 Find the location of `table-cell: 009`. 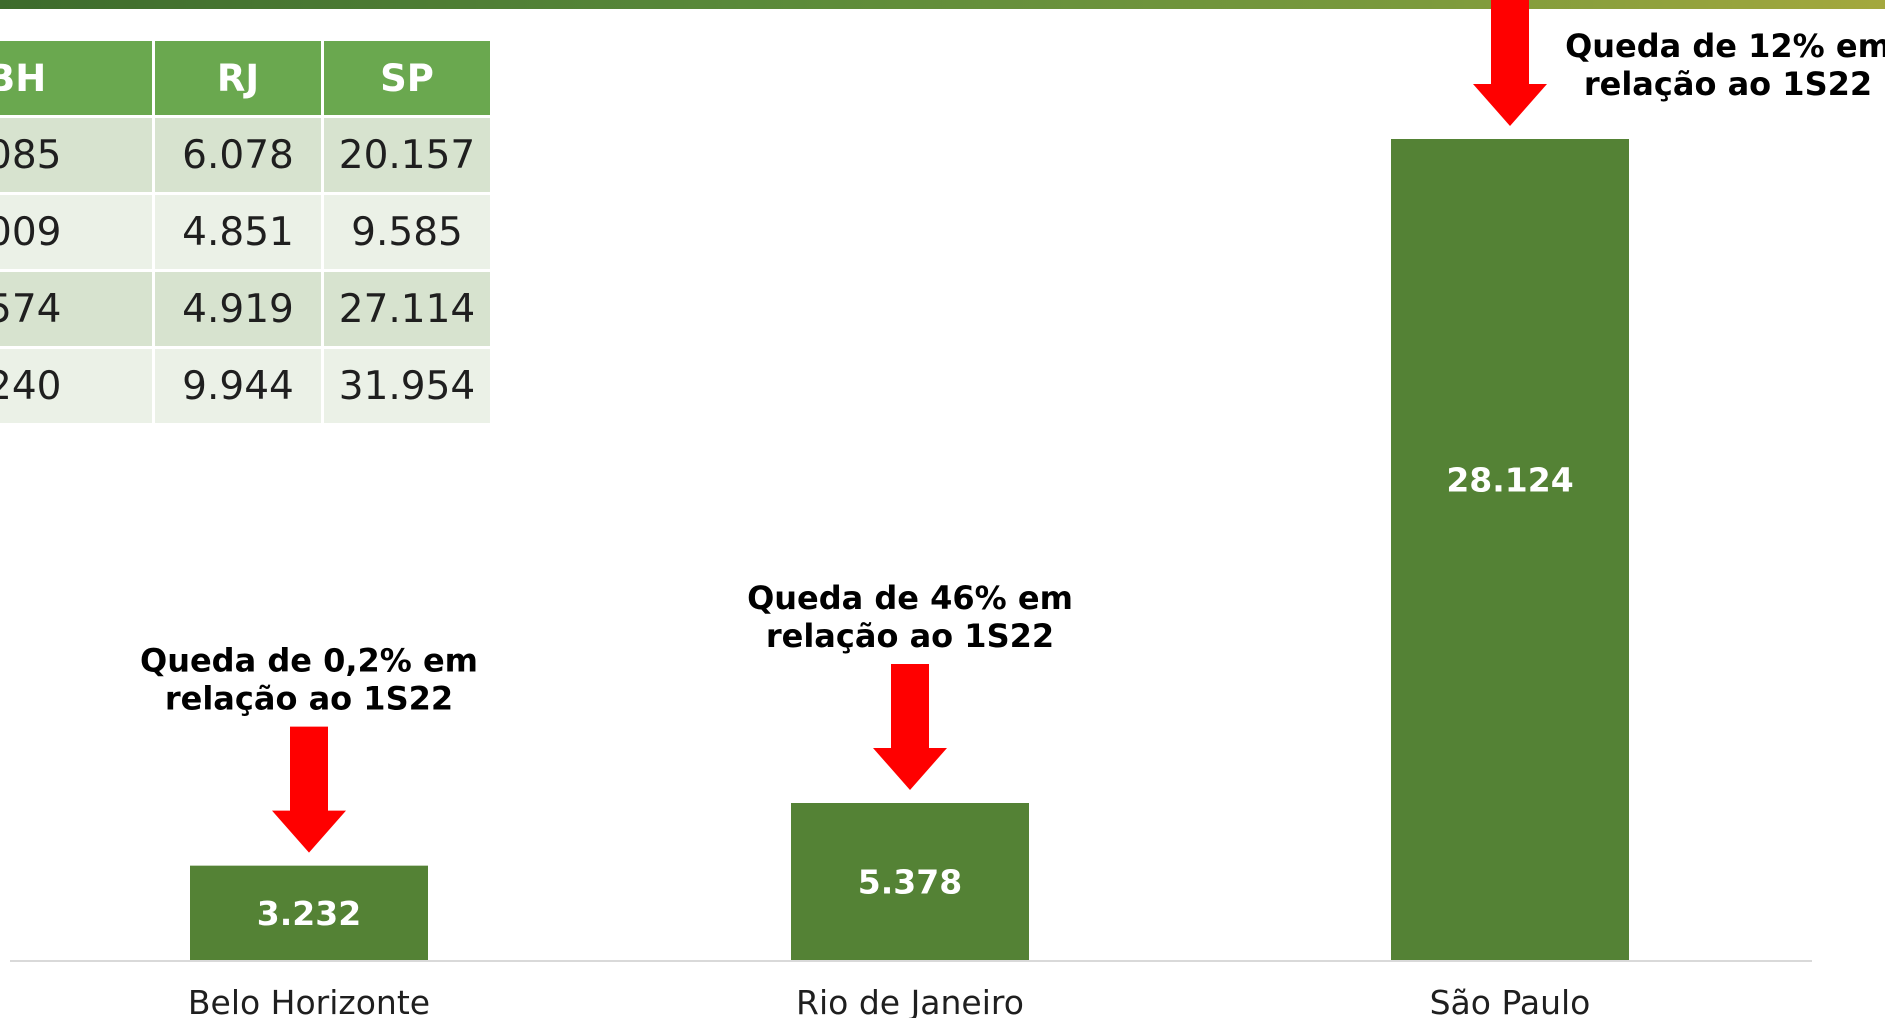

table-cell: 009 is located at coordinates (76, 232).